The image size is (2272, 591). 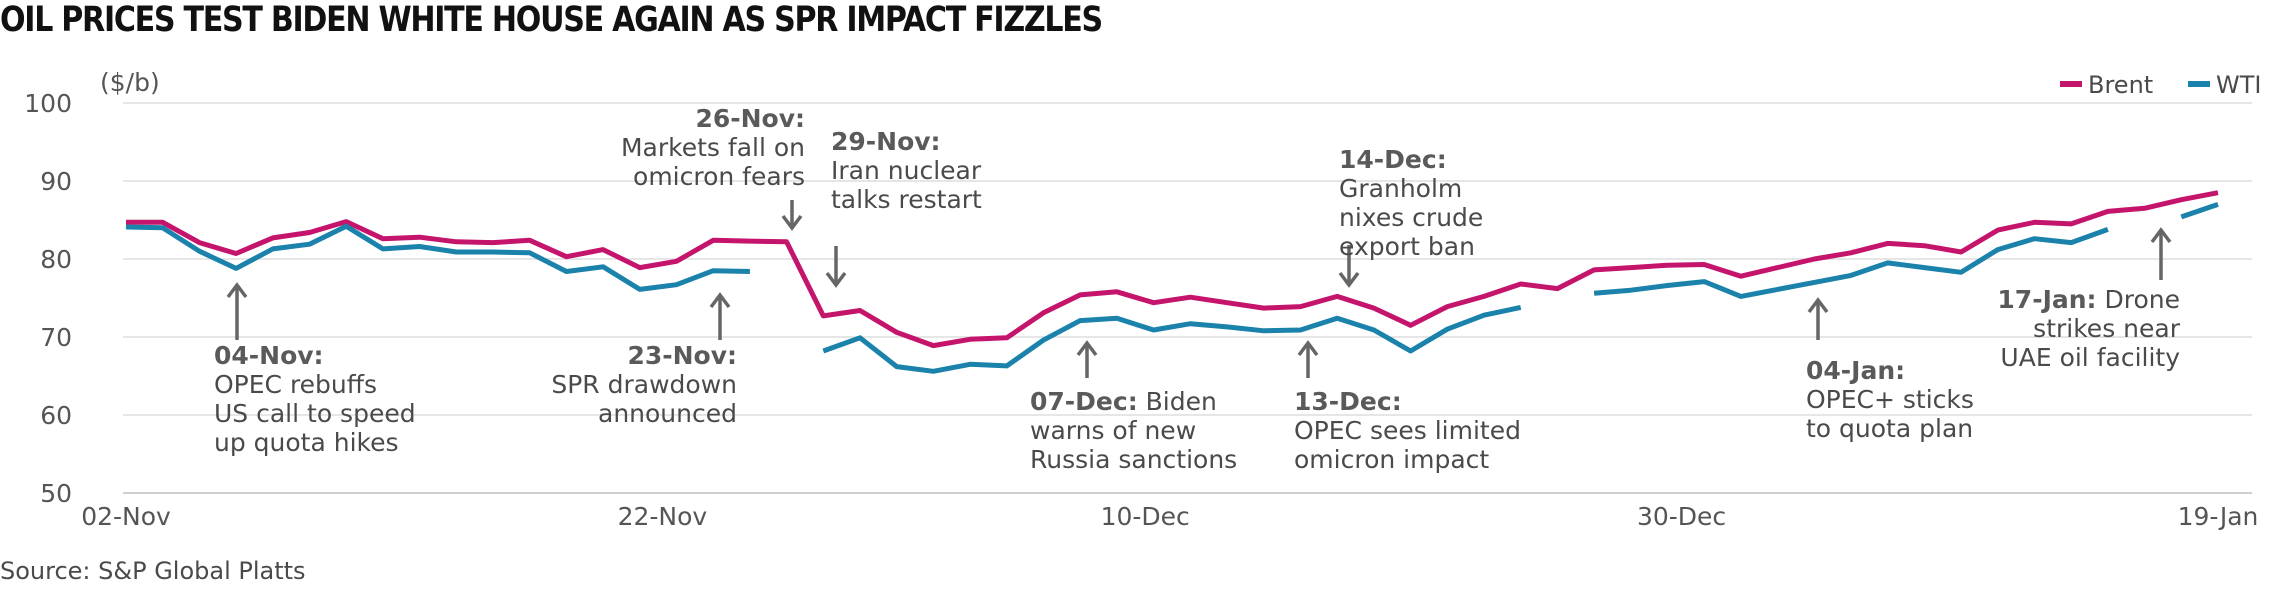 I want to click on annotation-heading: 23-Nov:, so click(x=682, y=355).